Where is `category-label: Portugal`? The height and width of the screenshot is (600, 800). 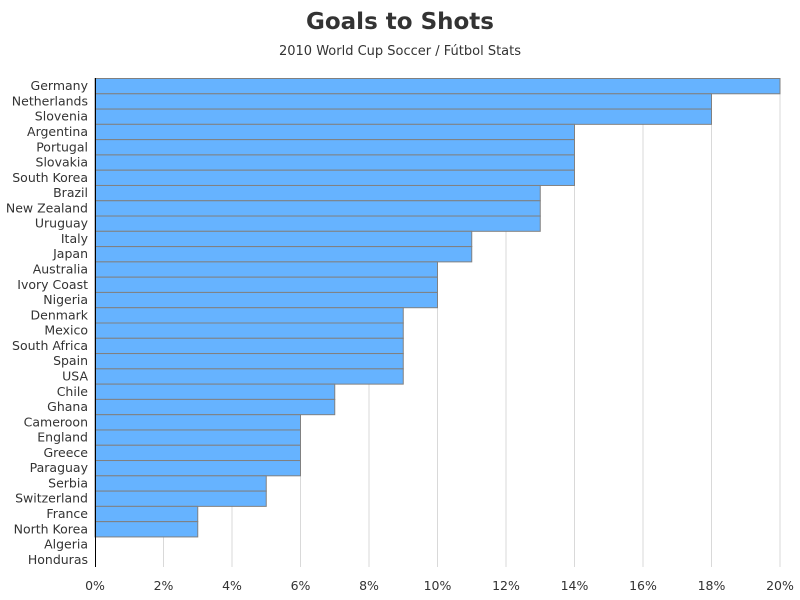
category-label: Portugal is located at coordinates (62, 146).